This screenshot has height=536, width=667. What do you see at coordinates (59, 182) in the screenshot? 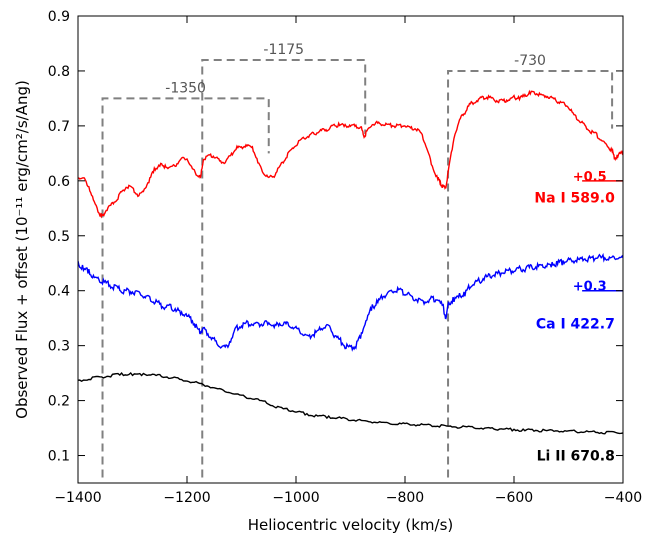
I see `y-tick-label: 0.6` at bounding box center [59, 182].